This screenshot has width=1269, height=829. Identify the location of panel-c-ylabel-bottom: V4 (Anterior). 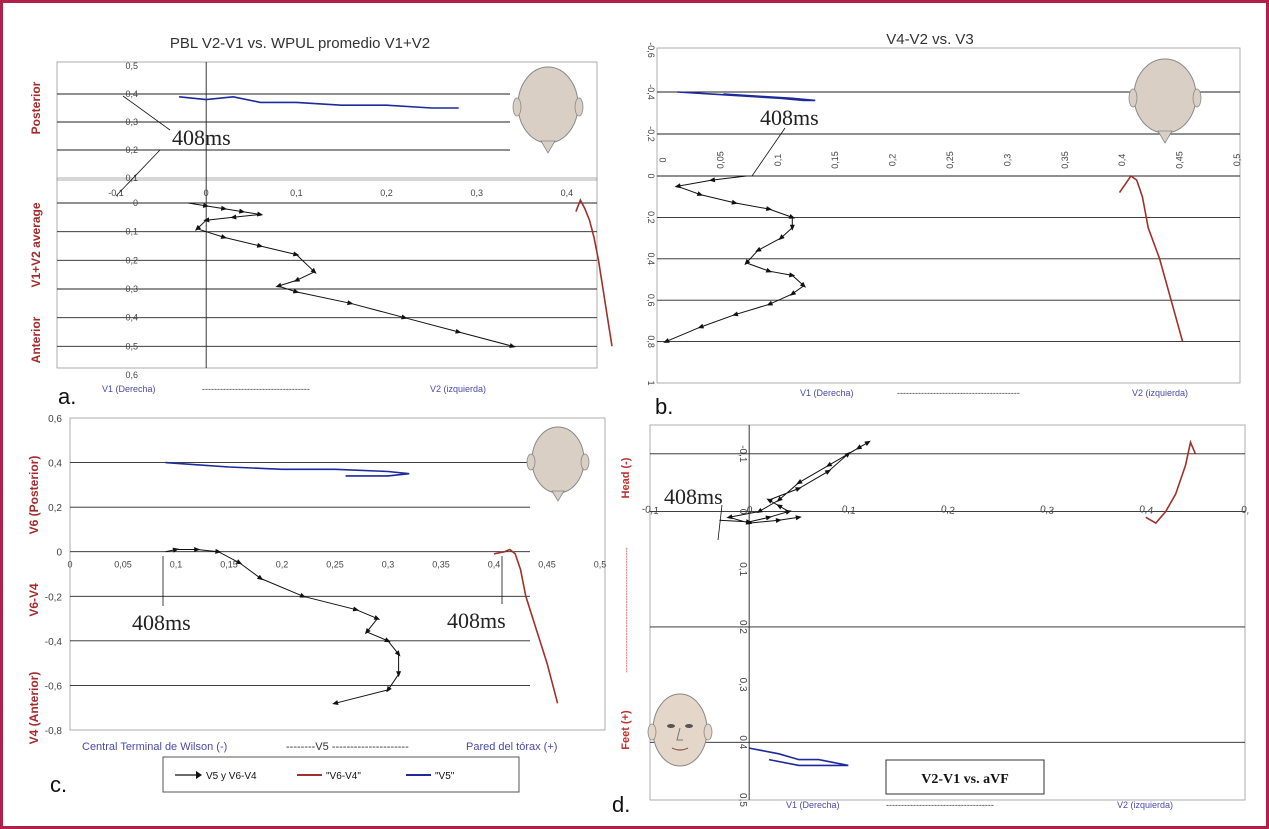
(34, 708).